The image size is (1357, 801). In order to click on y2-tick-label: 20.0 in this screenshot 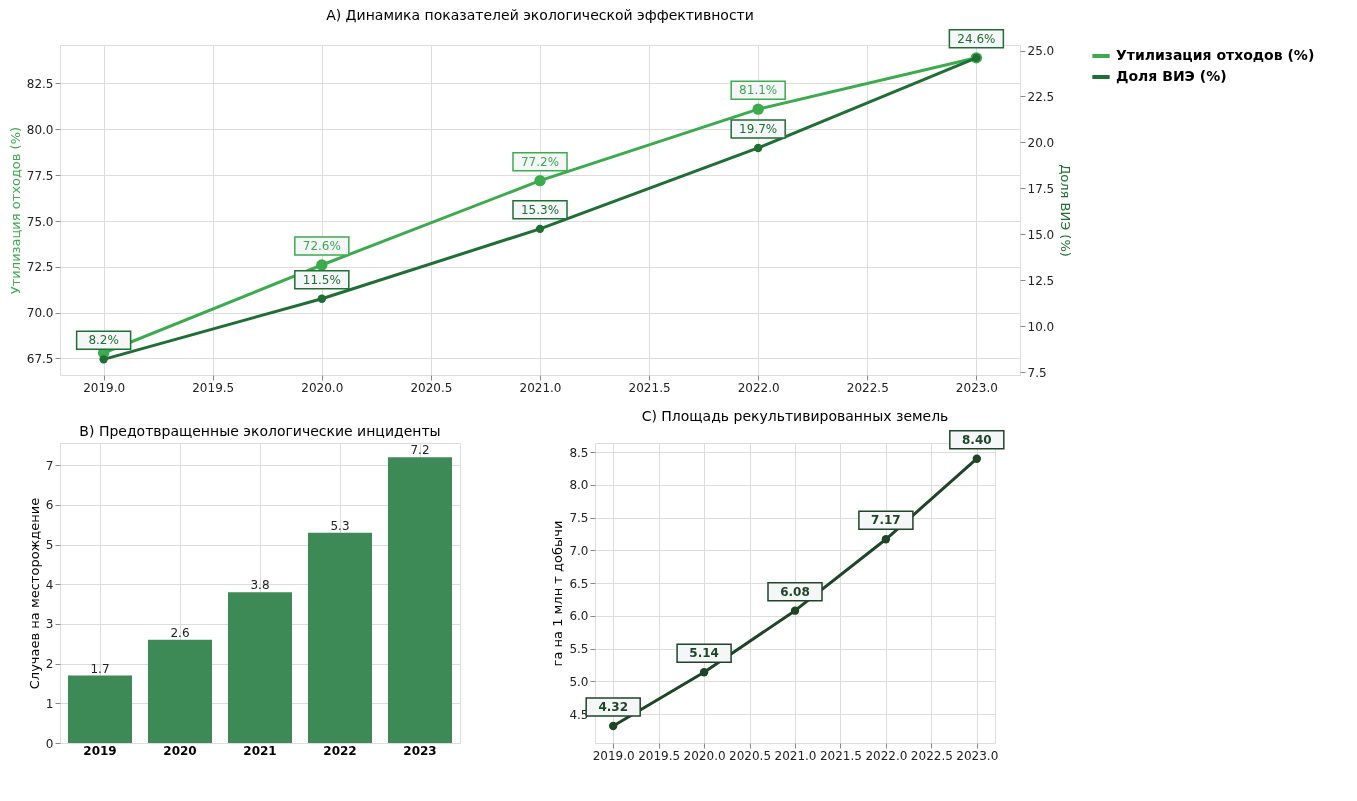, I will do `click(1041, 142)`.